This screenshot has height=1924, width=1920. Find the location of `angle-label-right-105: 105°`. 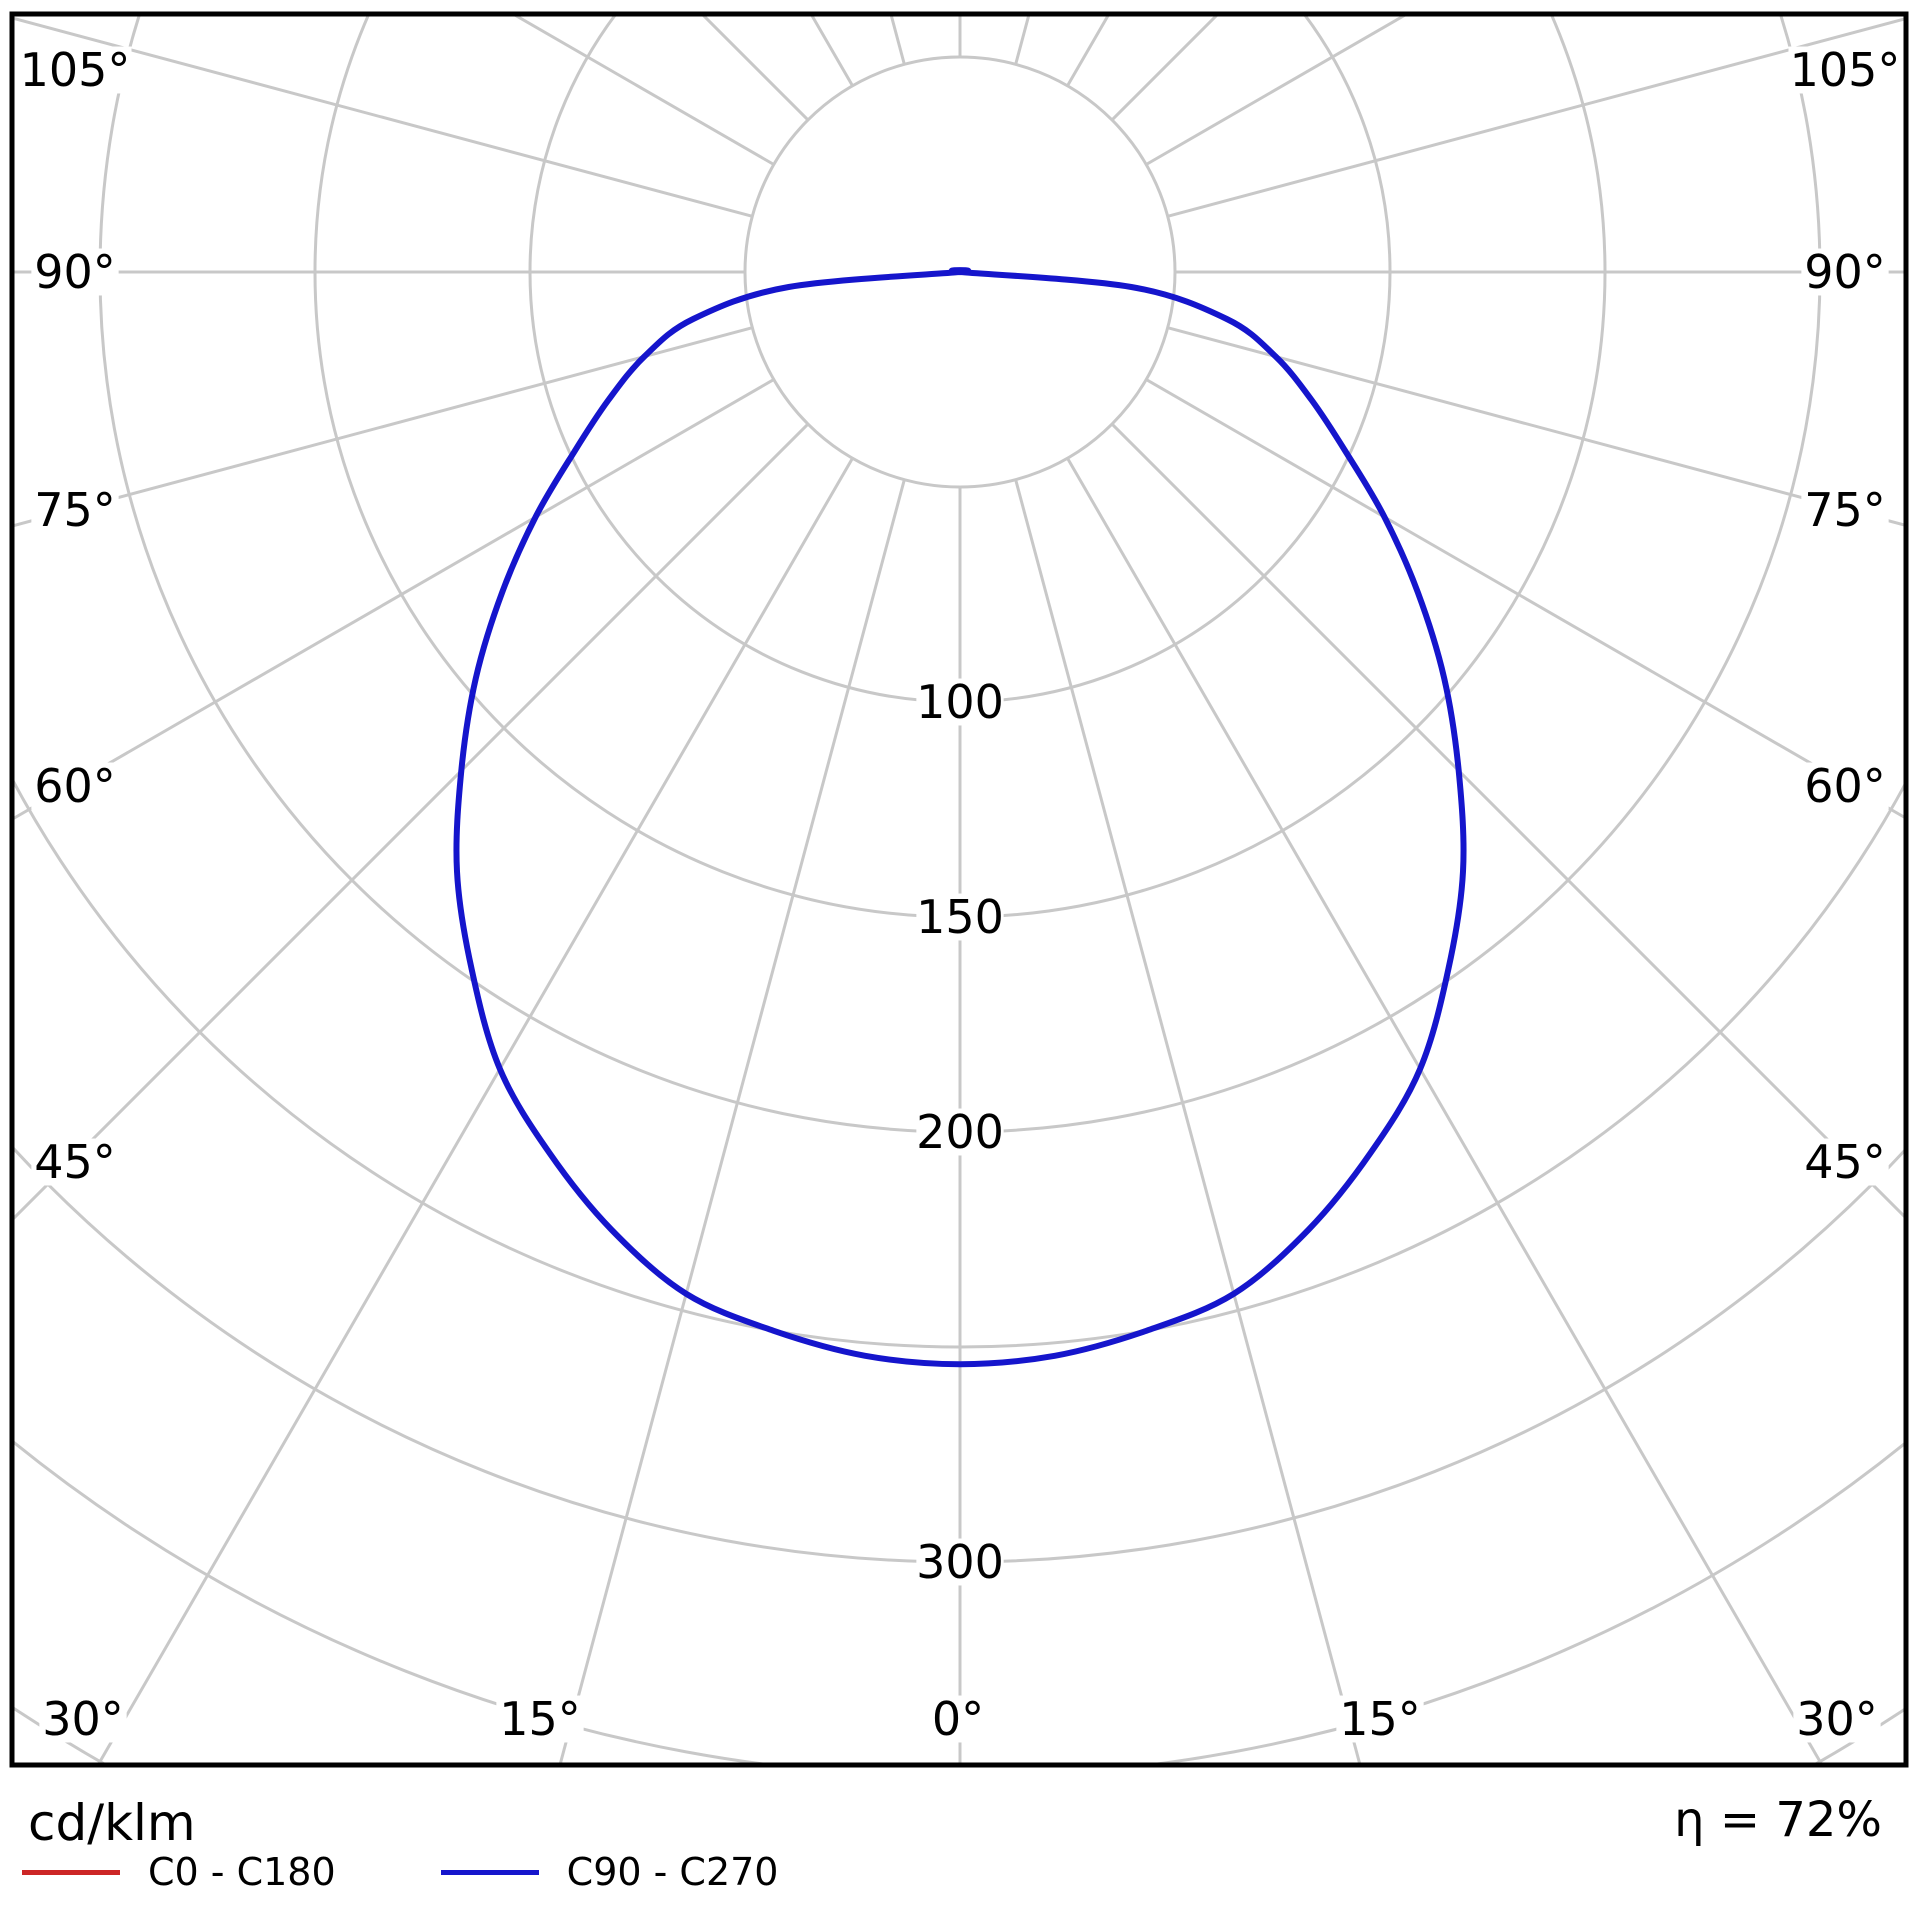

angle-label-right-105: 105° is located at coordinates (1845, 70).